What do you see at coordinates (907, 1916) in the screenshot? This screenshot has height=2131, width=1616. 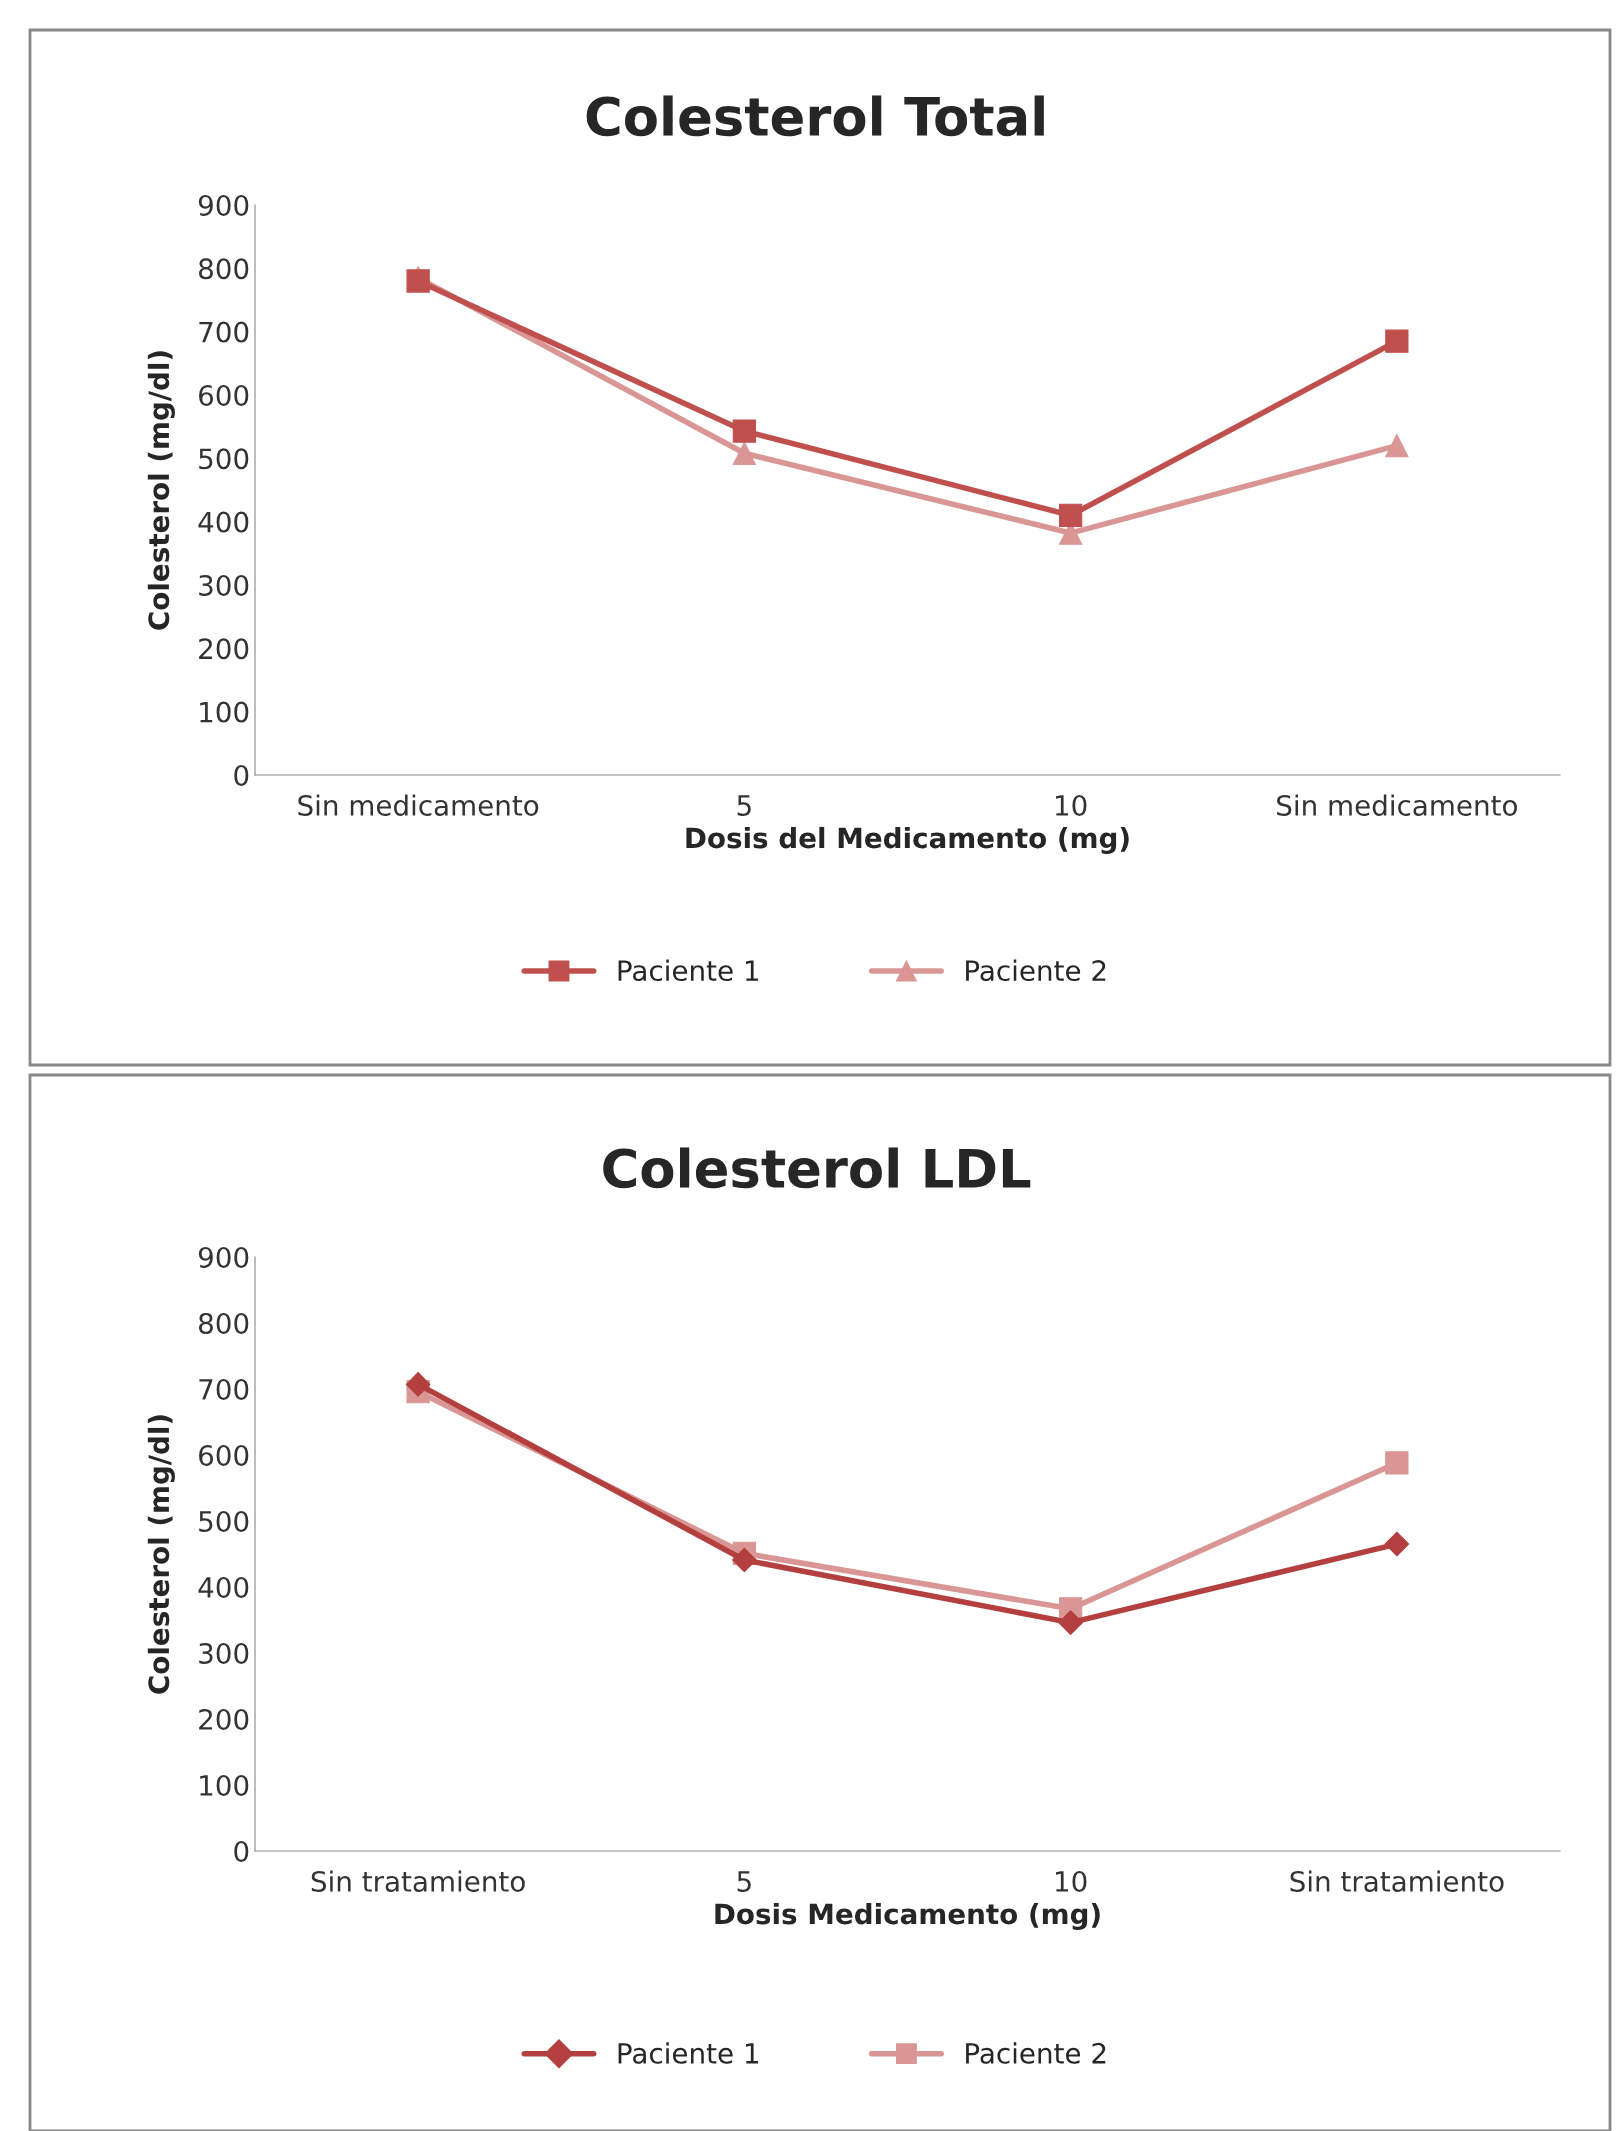 I see `x-axis-title: Dosis Medicamento (mg)` at bounding box center [907, 1916].